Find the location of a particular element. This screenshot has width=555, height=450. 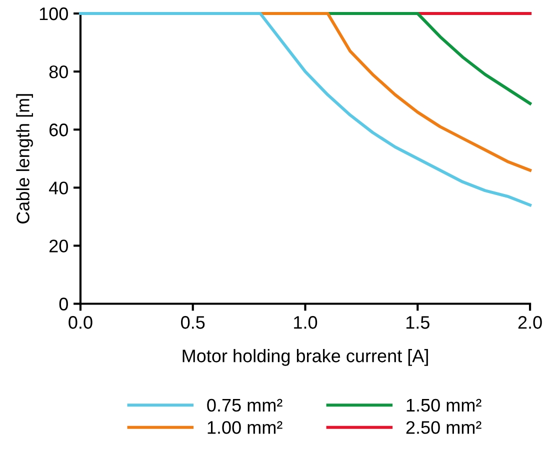

legend-label: 1.50 mm² is located at coordinates (444, 405).